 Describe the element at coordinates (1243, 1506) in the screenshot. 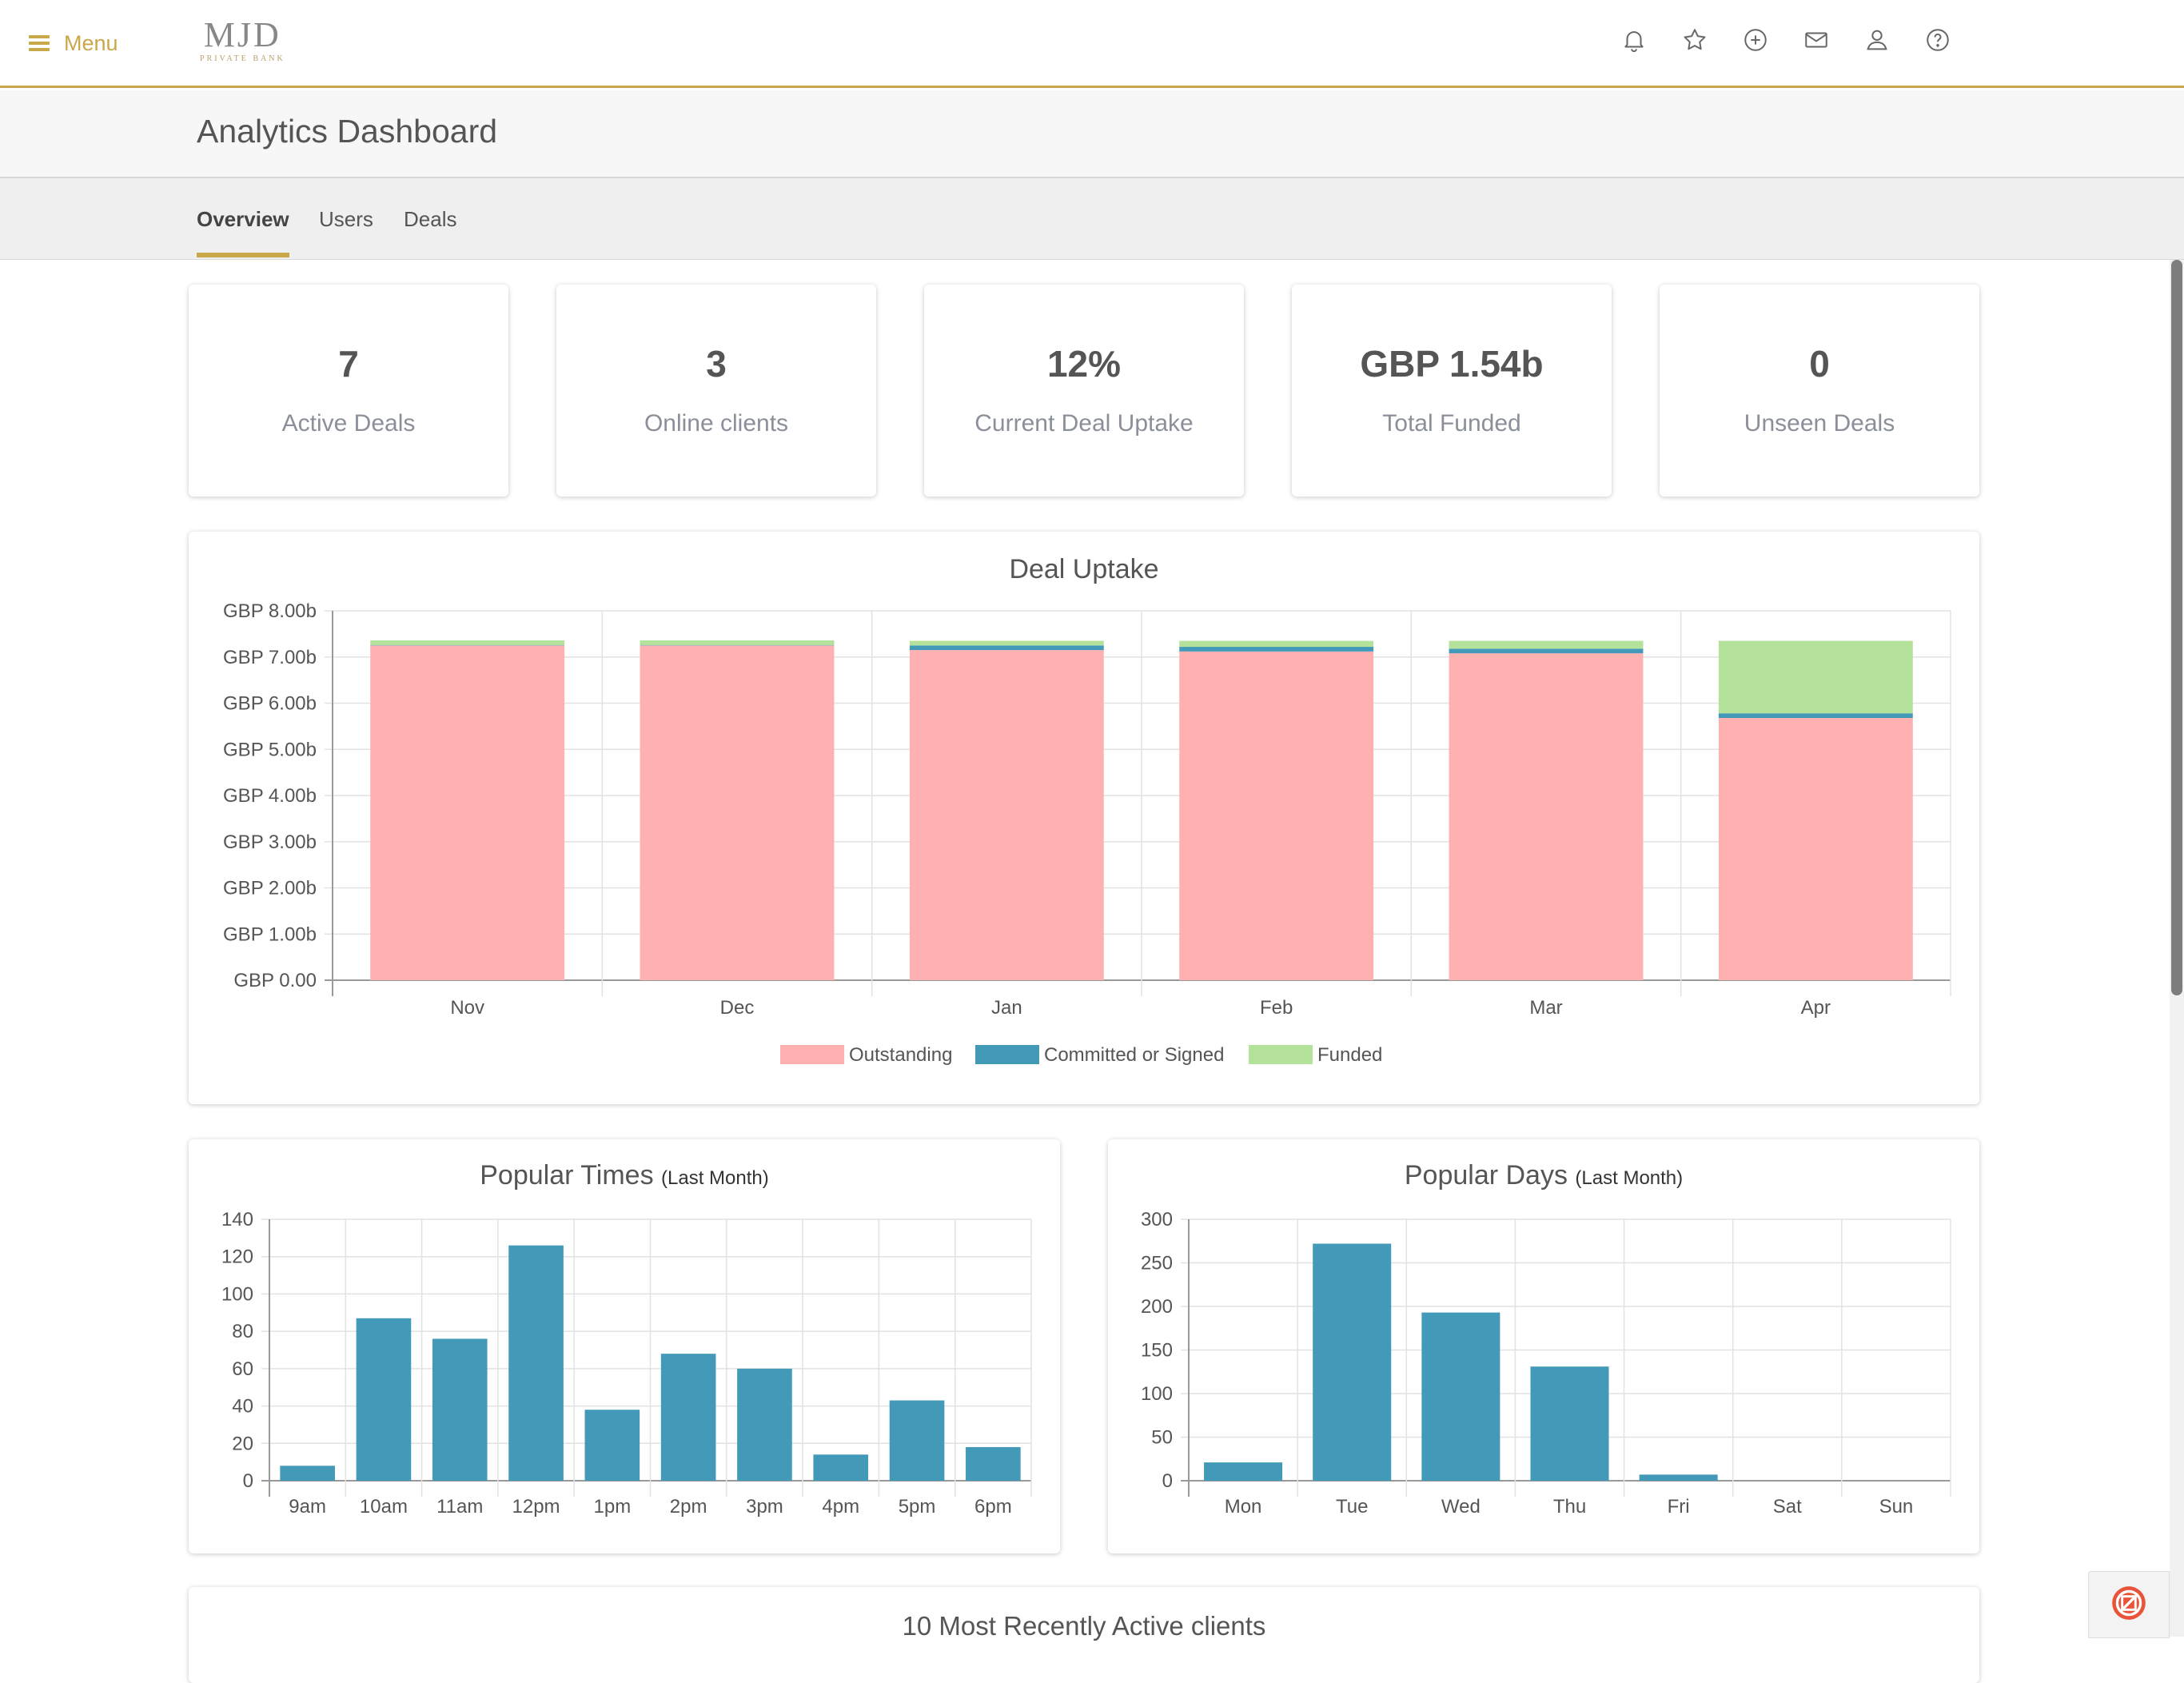

I see `x-tick-label: Mon` at that location.